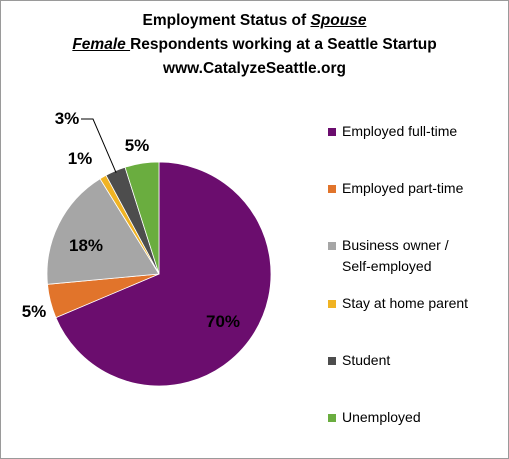 Image resolution: width=509 pixels, height=459 pixels. I want to click on title-line-1: Employment Status of Spouse, so click(254, 20).